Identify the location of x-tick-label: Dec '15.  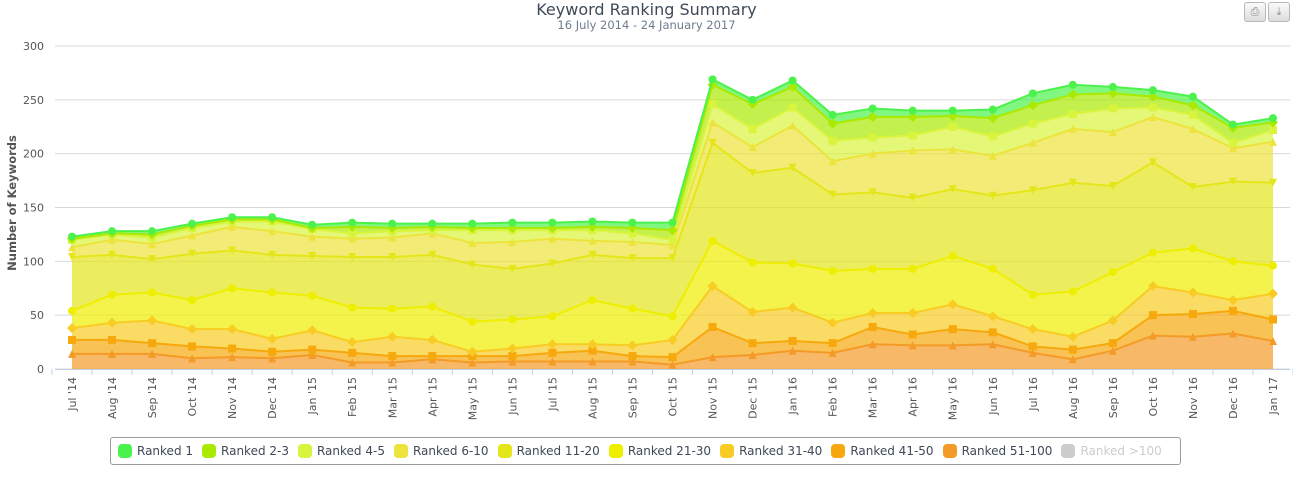
(753, 398).